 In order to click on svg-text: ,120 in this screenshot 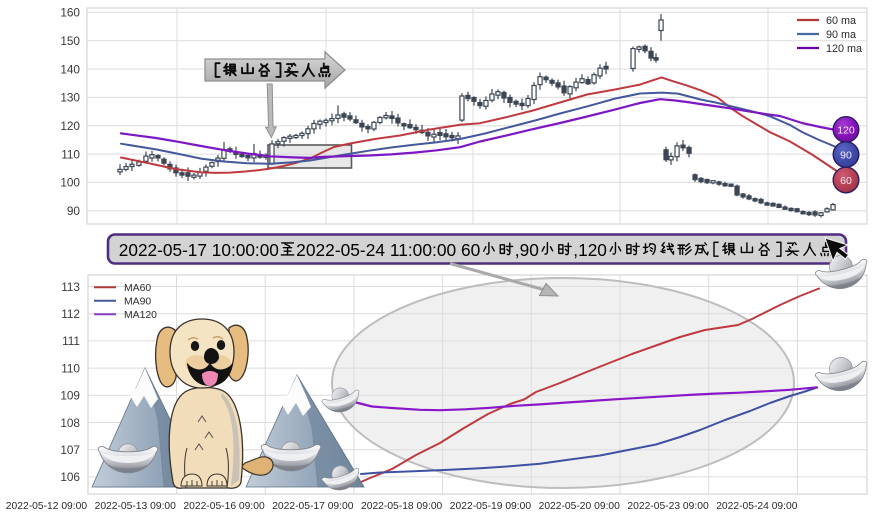, I will do `click(590, 250)`.